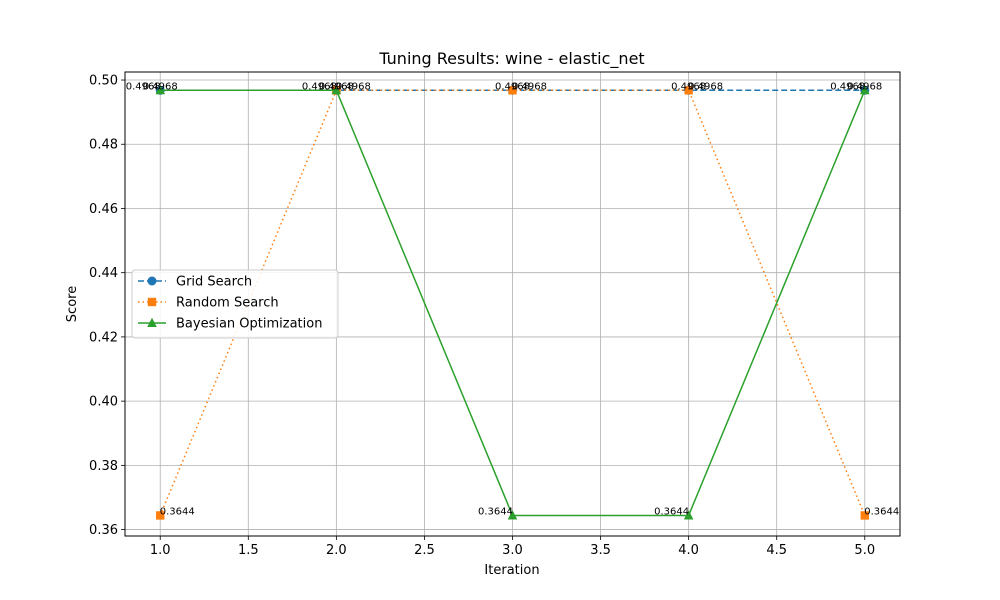  Describe the element at coordinates (864, 550) in the screenshot. I see `x-tick-label: 5.0` at that location.